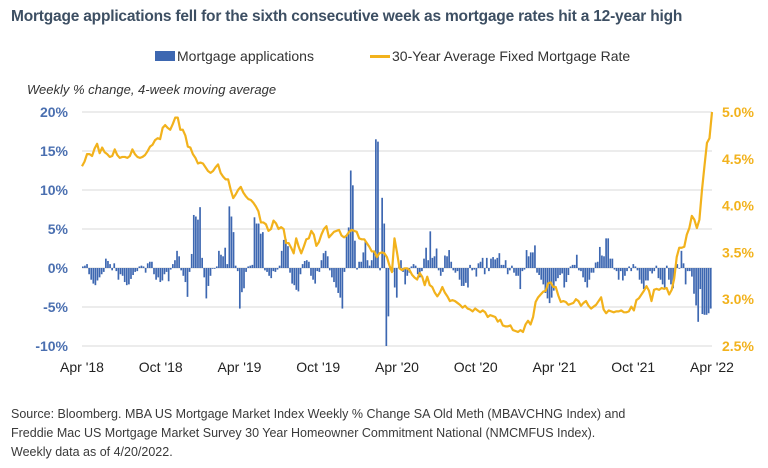 The width and height of the screenshot is (768, 468). Describe the element at coordinates (555, 367) in the screenshot. I see `x-axis-tick-label: Apr '21` at that location.